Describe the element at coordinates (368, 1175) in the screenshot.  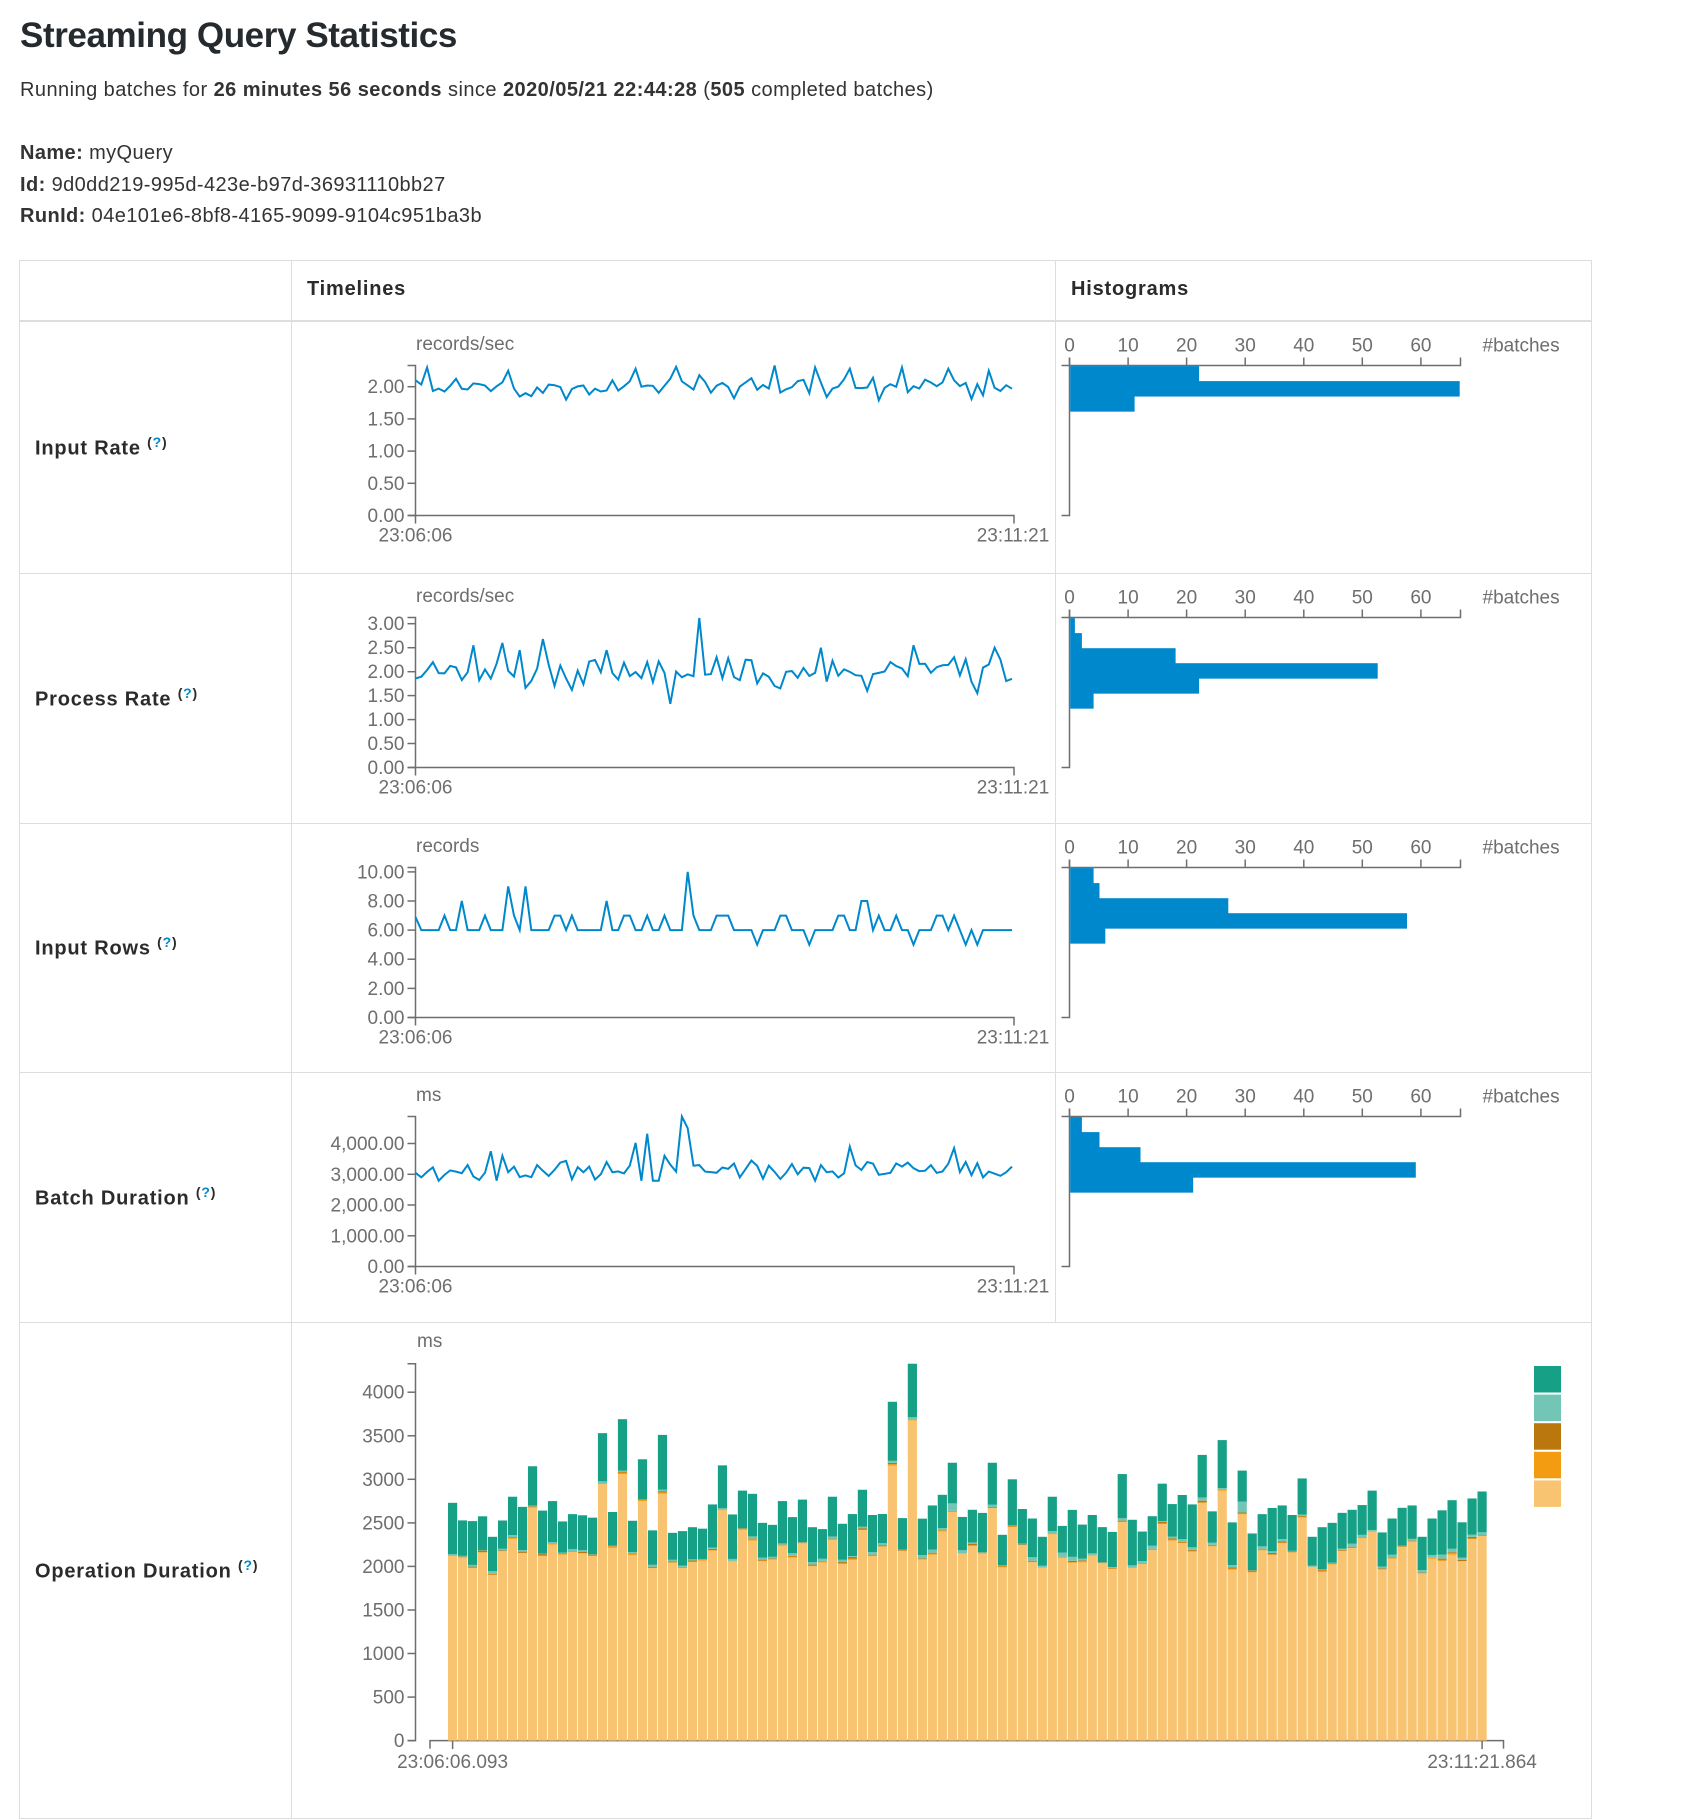
I see `svg-text: 3,000.00` at that location.